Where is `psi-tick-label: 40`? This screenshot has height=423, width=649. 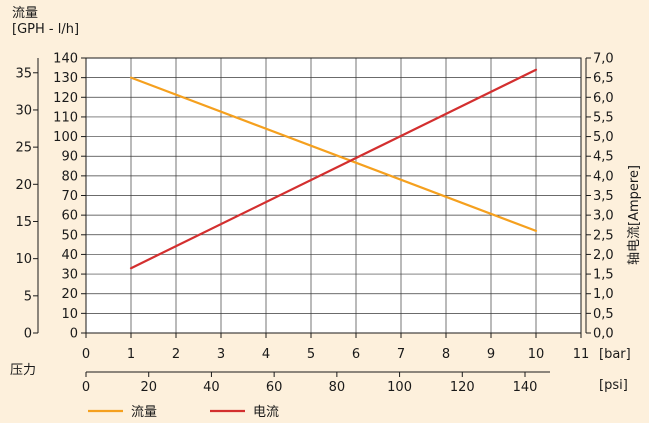
psi-tick-label: 40 is located at coordinates (211, 387).